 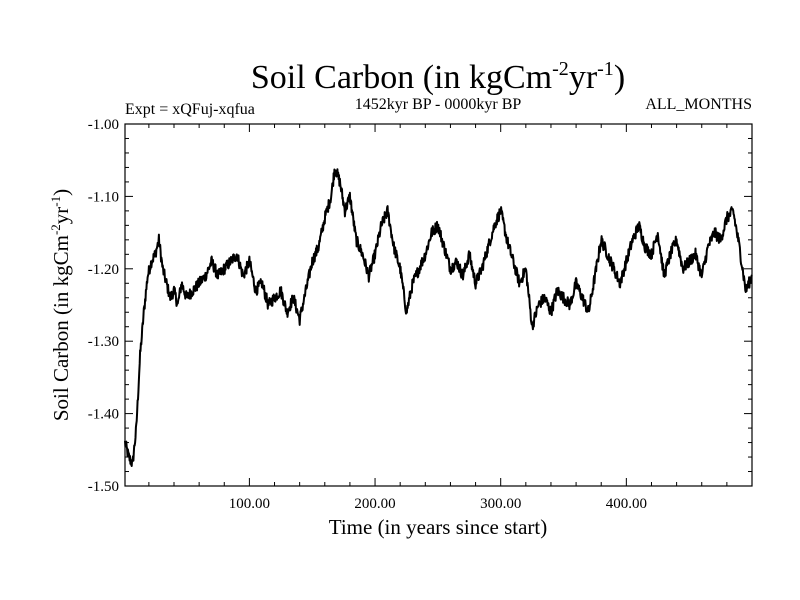 What do you see at coordinates (103, 125) in the screenshot?
I see `y-tick-label: -1.00` at bounding box center [103, 125].